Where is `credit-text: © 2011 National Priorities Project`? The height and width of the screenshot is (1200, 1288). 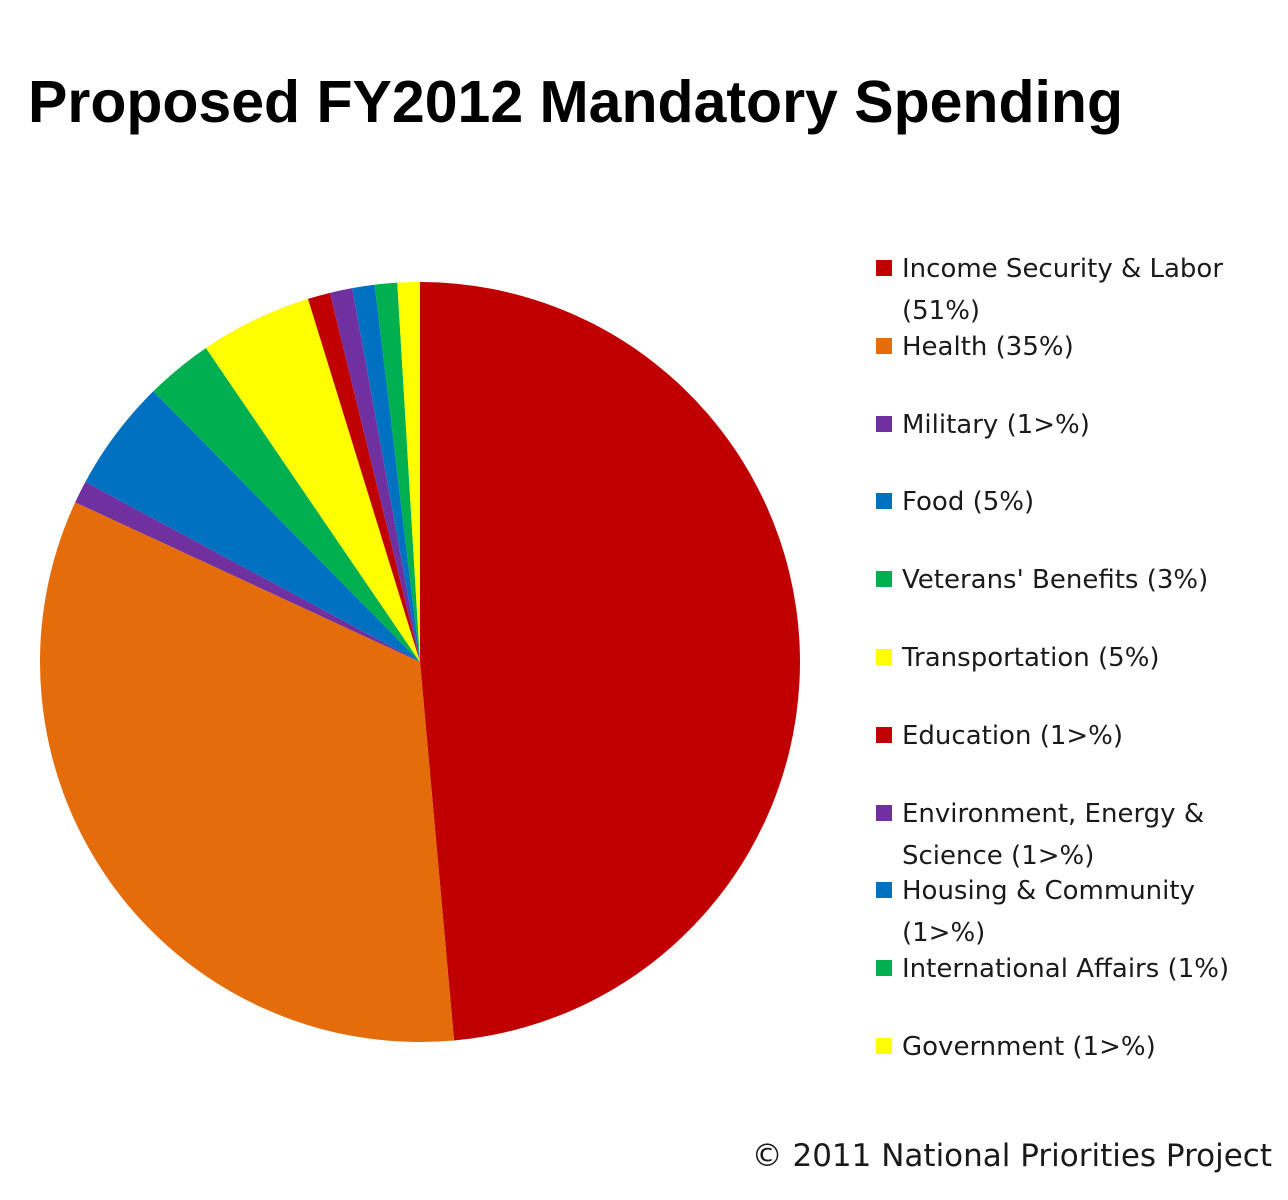 credit-text: © 2011 National Priorities Project is located at coordinates (1011, 1156).